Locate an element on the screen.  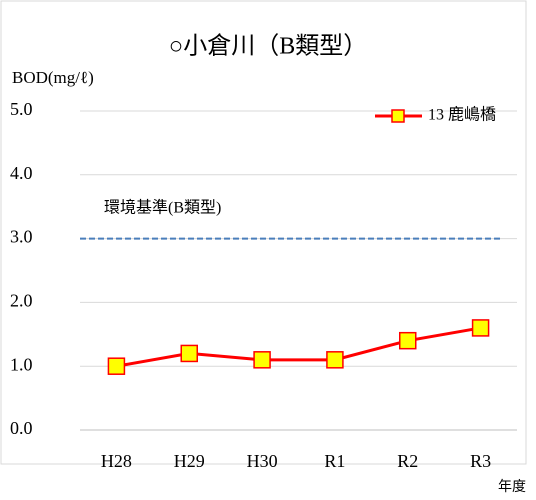
chart-title: ○小倉川（B類型） is located at coordinates (268, 46).